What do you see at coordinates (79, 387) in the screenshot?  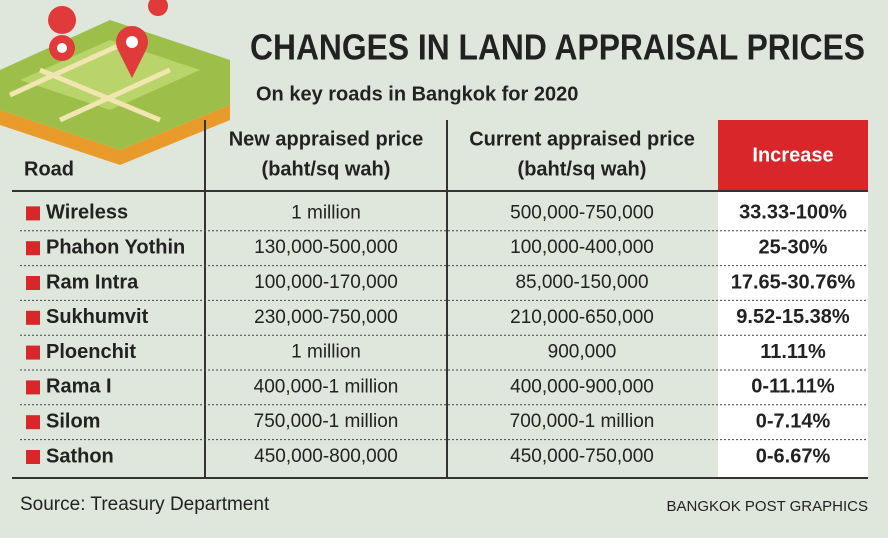 I see `road-name: Rama I` at bounding box center [79, 387].